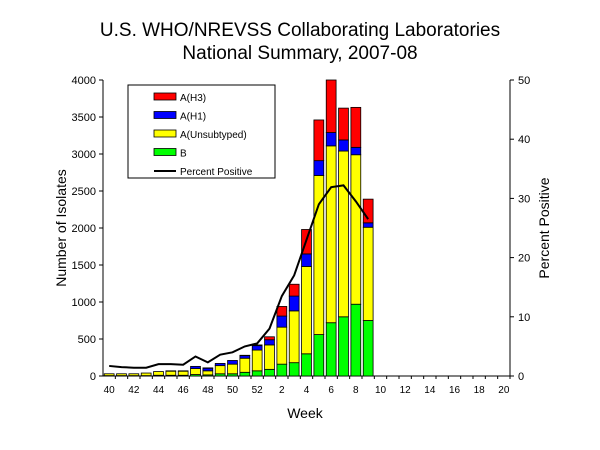 Image resolution: width=600 pixels, height=450 pixels. I want to click on x-tick-label: 20, so click(504, 390).